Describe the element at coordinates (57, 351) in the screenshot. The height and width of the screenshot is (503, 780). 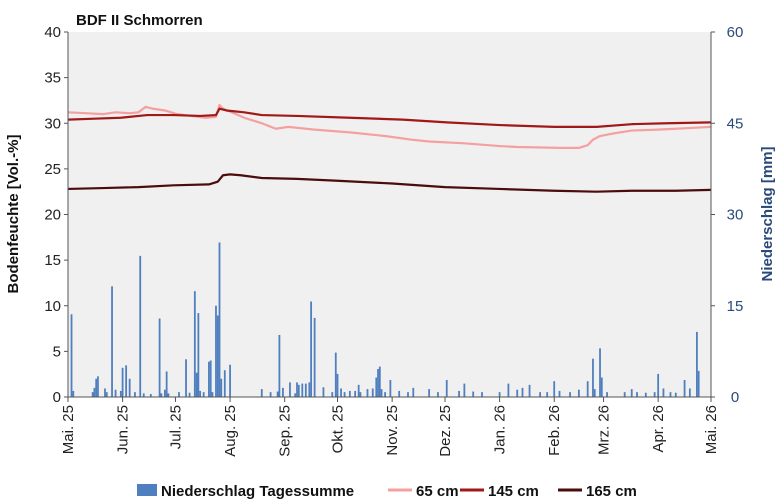
I see `left-tick-label: 5` at that location.